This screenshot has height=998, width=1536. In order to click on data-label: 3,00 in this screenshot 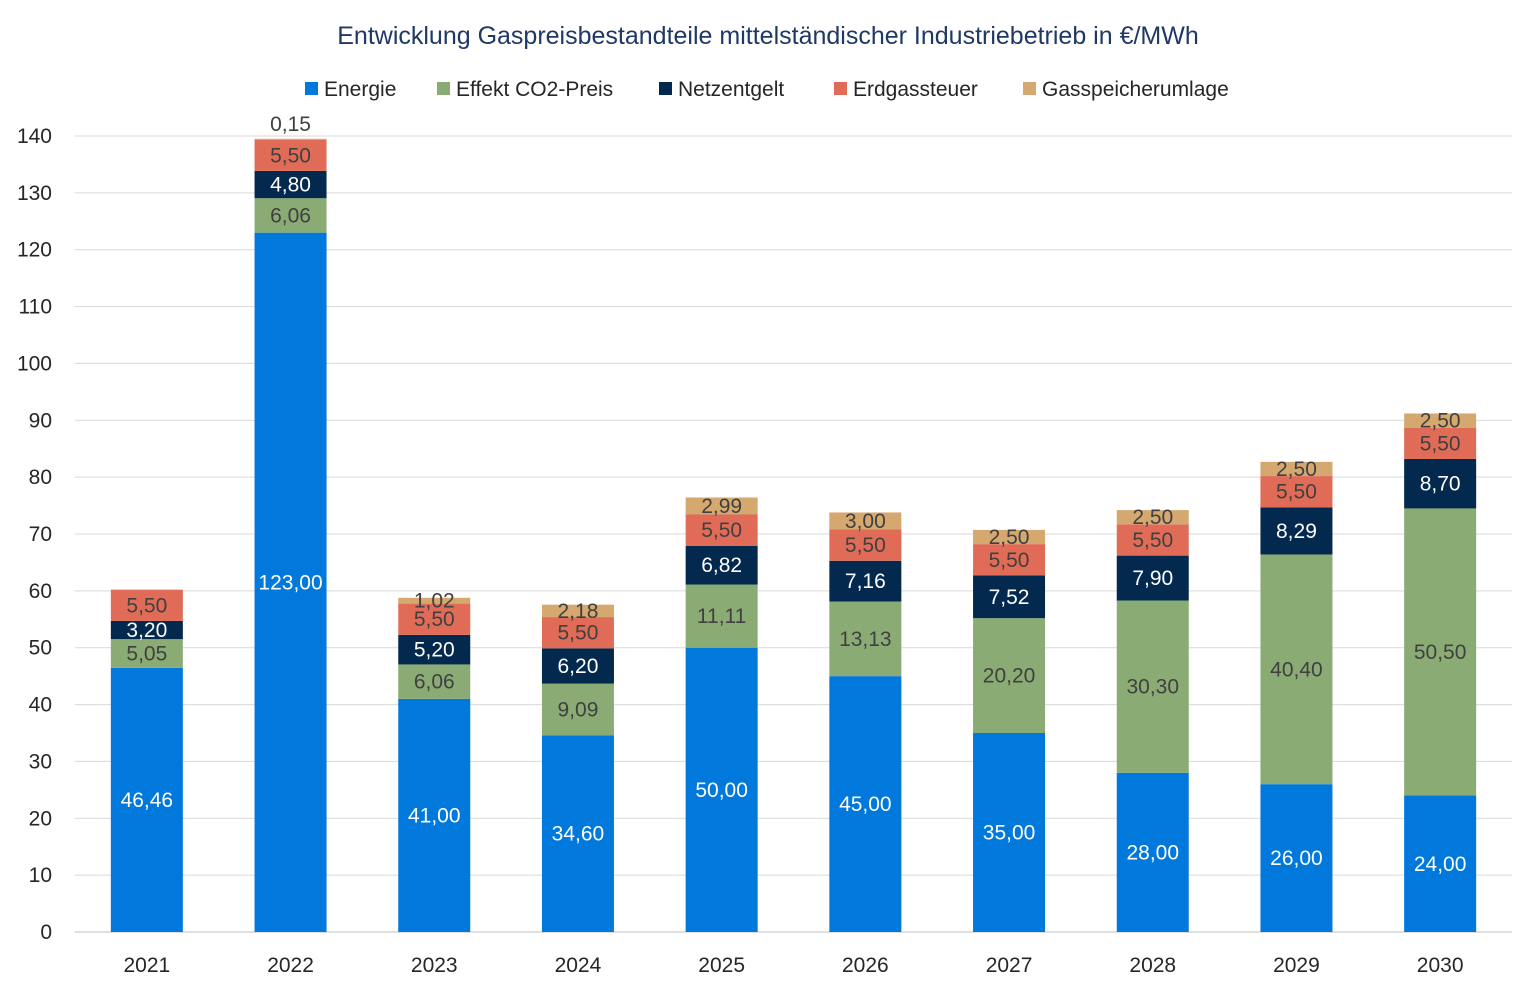, I will do `click(865, 521)`.